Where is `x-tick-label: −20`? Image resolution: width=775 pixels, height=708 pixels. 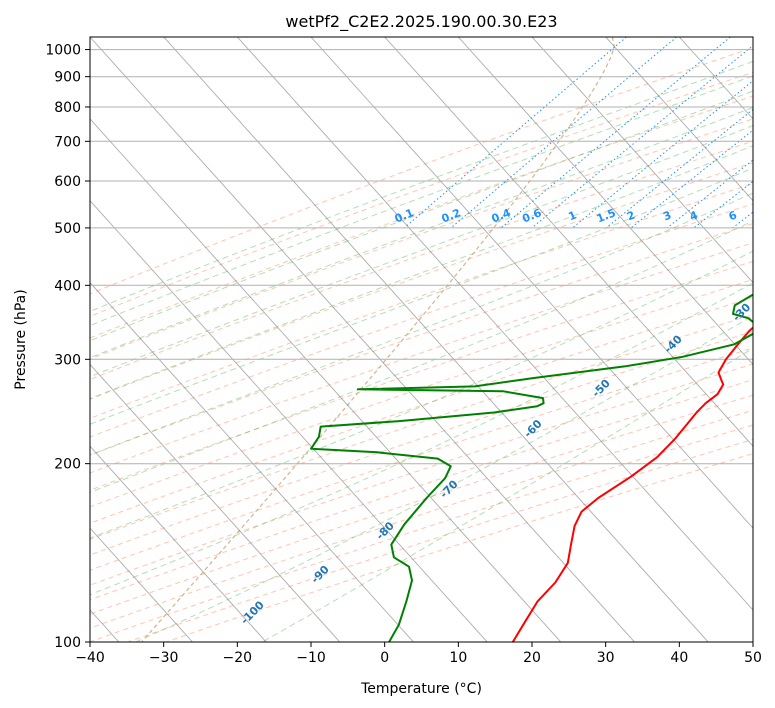
x-tick-label: −20 is located at coordinates (238, 658).